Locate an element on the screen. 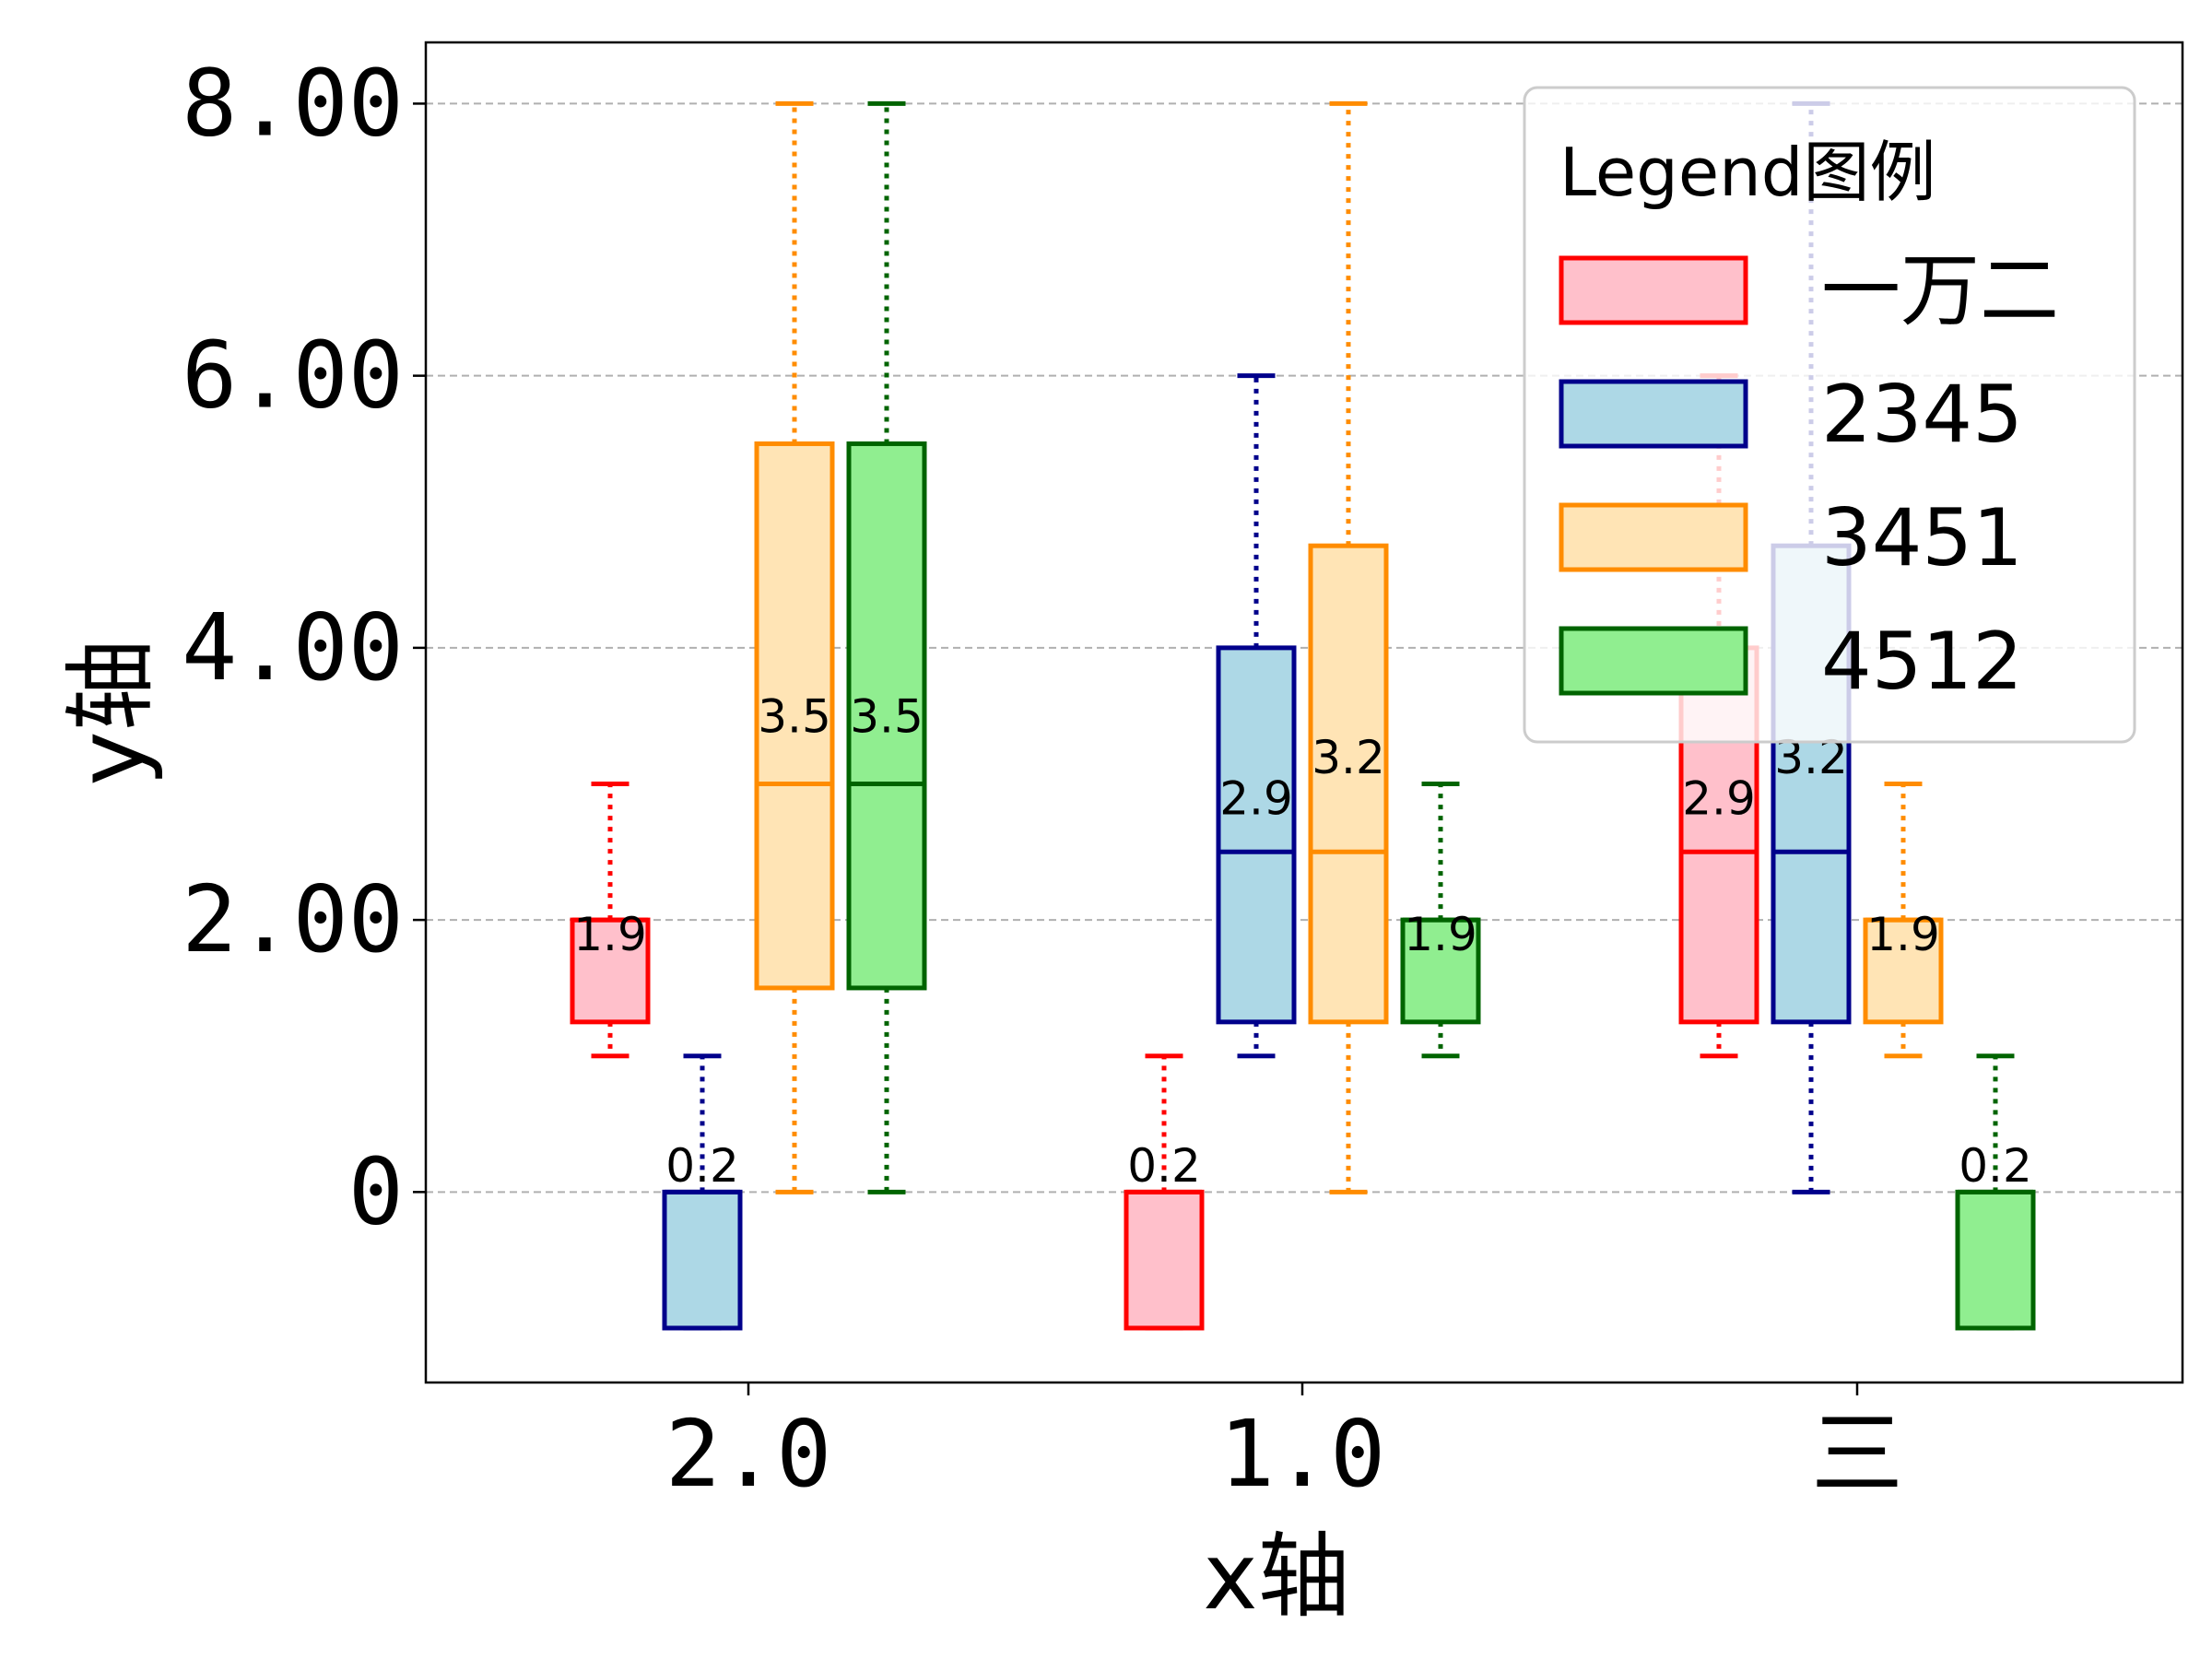 This screenshot has width=2212, height=1659. box-4512-2.0 is located at coordinates (886, 647).